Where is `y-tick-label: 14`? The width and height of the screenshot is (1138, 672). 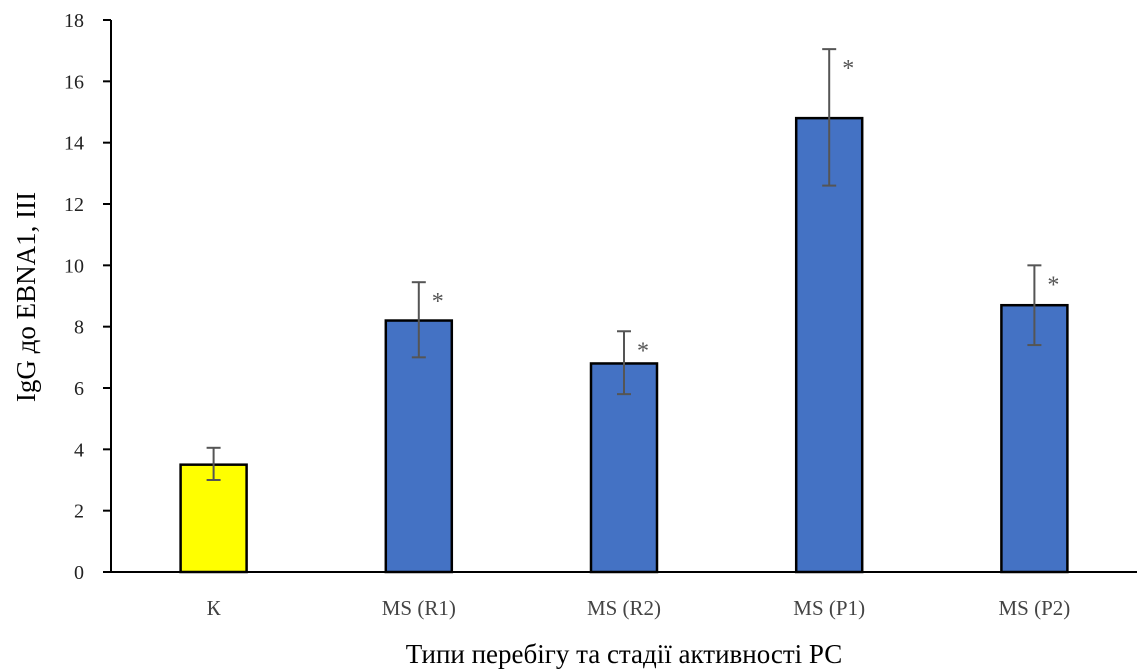
y-tick-label: 14 is located at coordinates (74, 144).